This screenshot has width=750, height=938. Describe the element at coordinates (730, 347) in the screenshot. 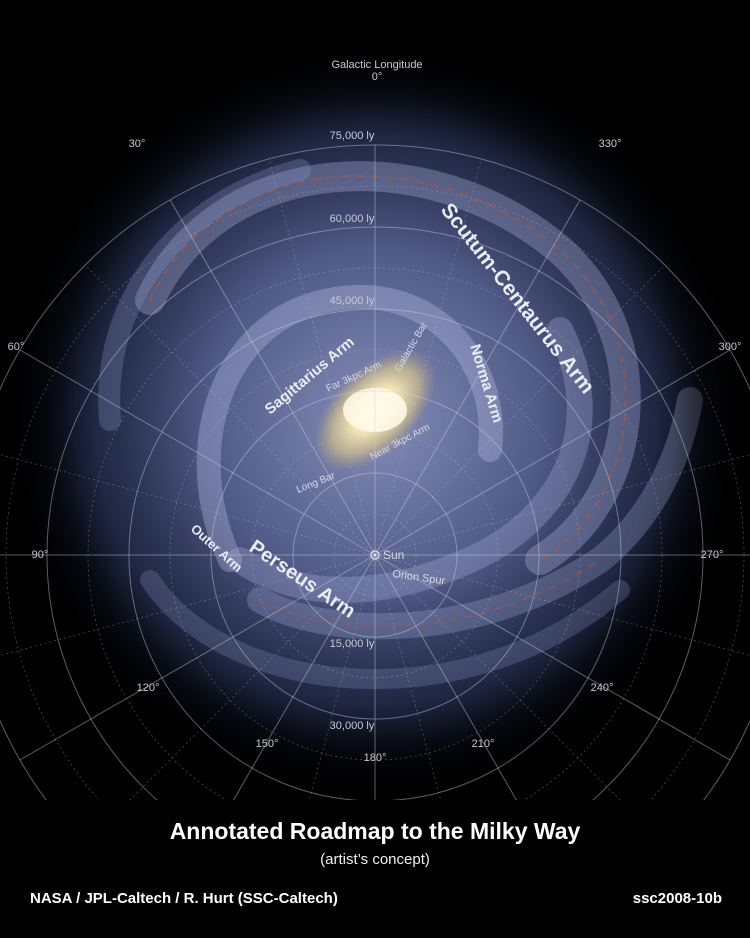

I see `longitude-label-300: 300°` at that location.